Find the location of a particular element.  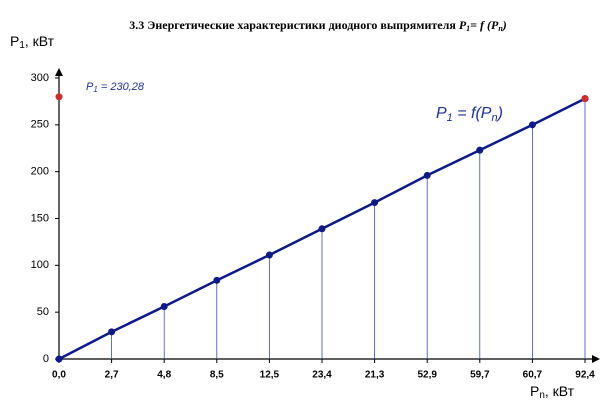

x-tick-label: 21,3 is located at coordinates (375, 375).